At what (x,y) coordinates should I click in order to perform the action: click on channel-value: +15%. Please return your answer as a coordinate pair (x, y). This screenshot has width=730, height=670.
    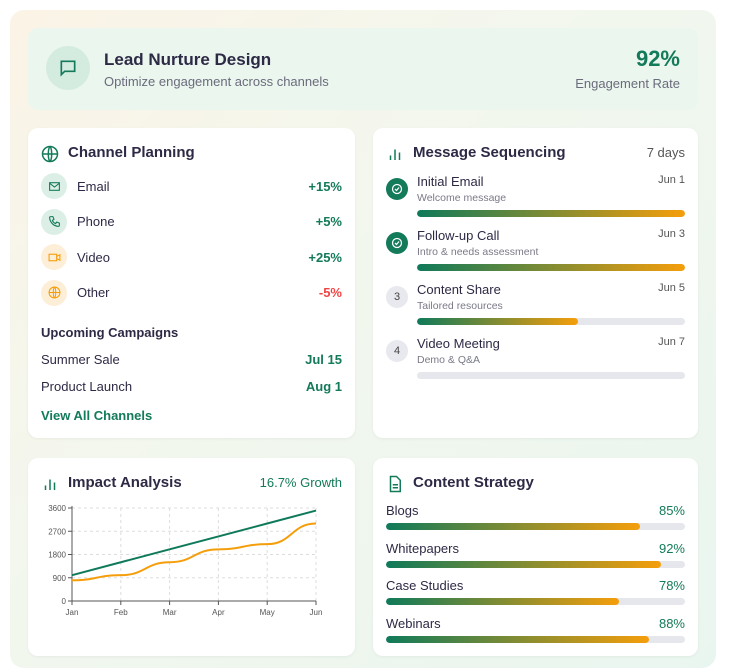
    Looking at the image, I should click on (325, 186).